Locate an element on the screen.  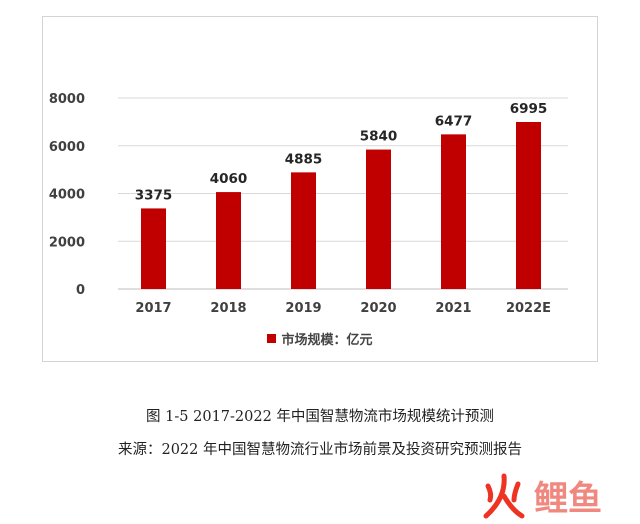
x-tick-label: 2018 is located at coordinates (228, 308).